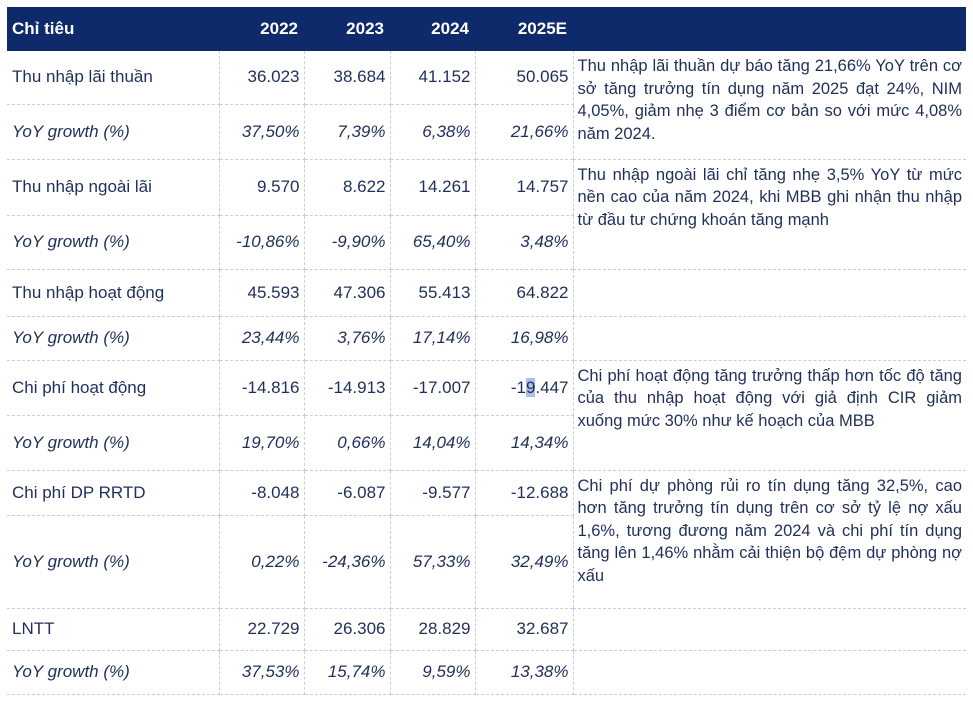  I want to click on table-row: LNTT 22.729 26.306 28.829 32.687, so click(486, 629).